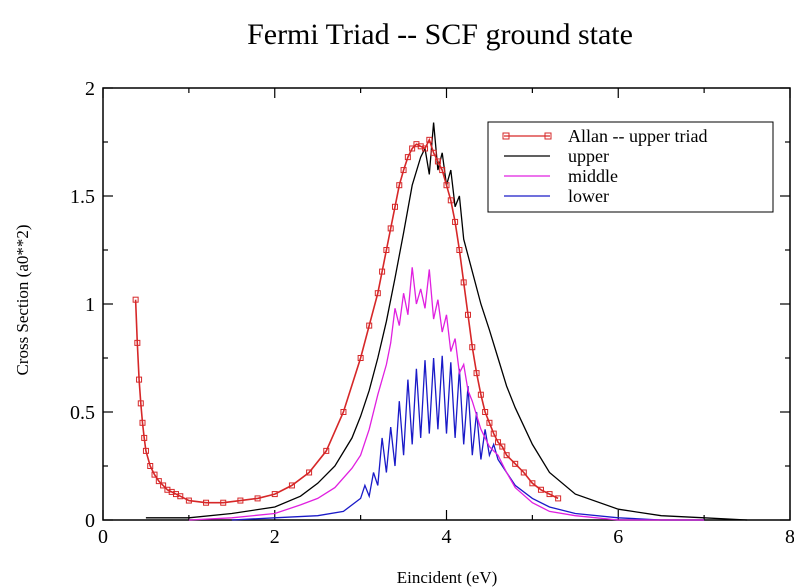 The height and width of the screenshot is (588, 794). Describe the element at coordinates (447, 537) in the screenshot. I see `x-tick-label: 4` at that location.